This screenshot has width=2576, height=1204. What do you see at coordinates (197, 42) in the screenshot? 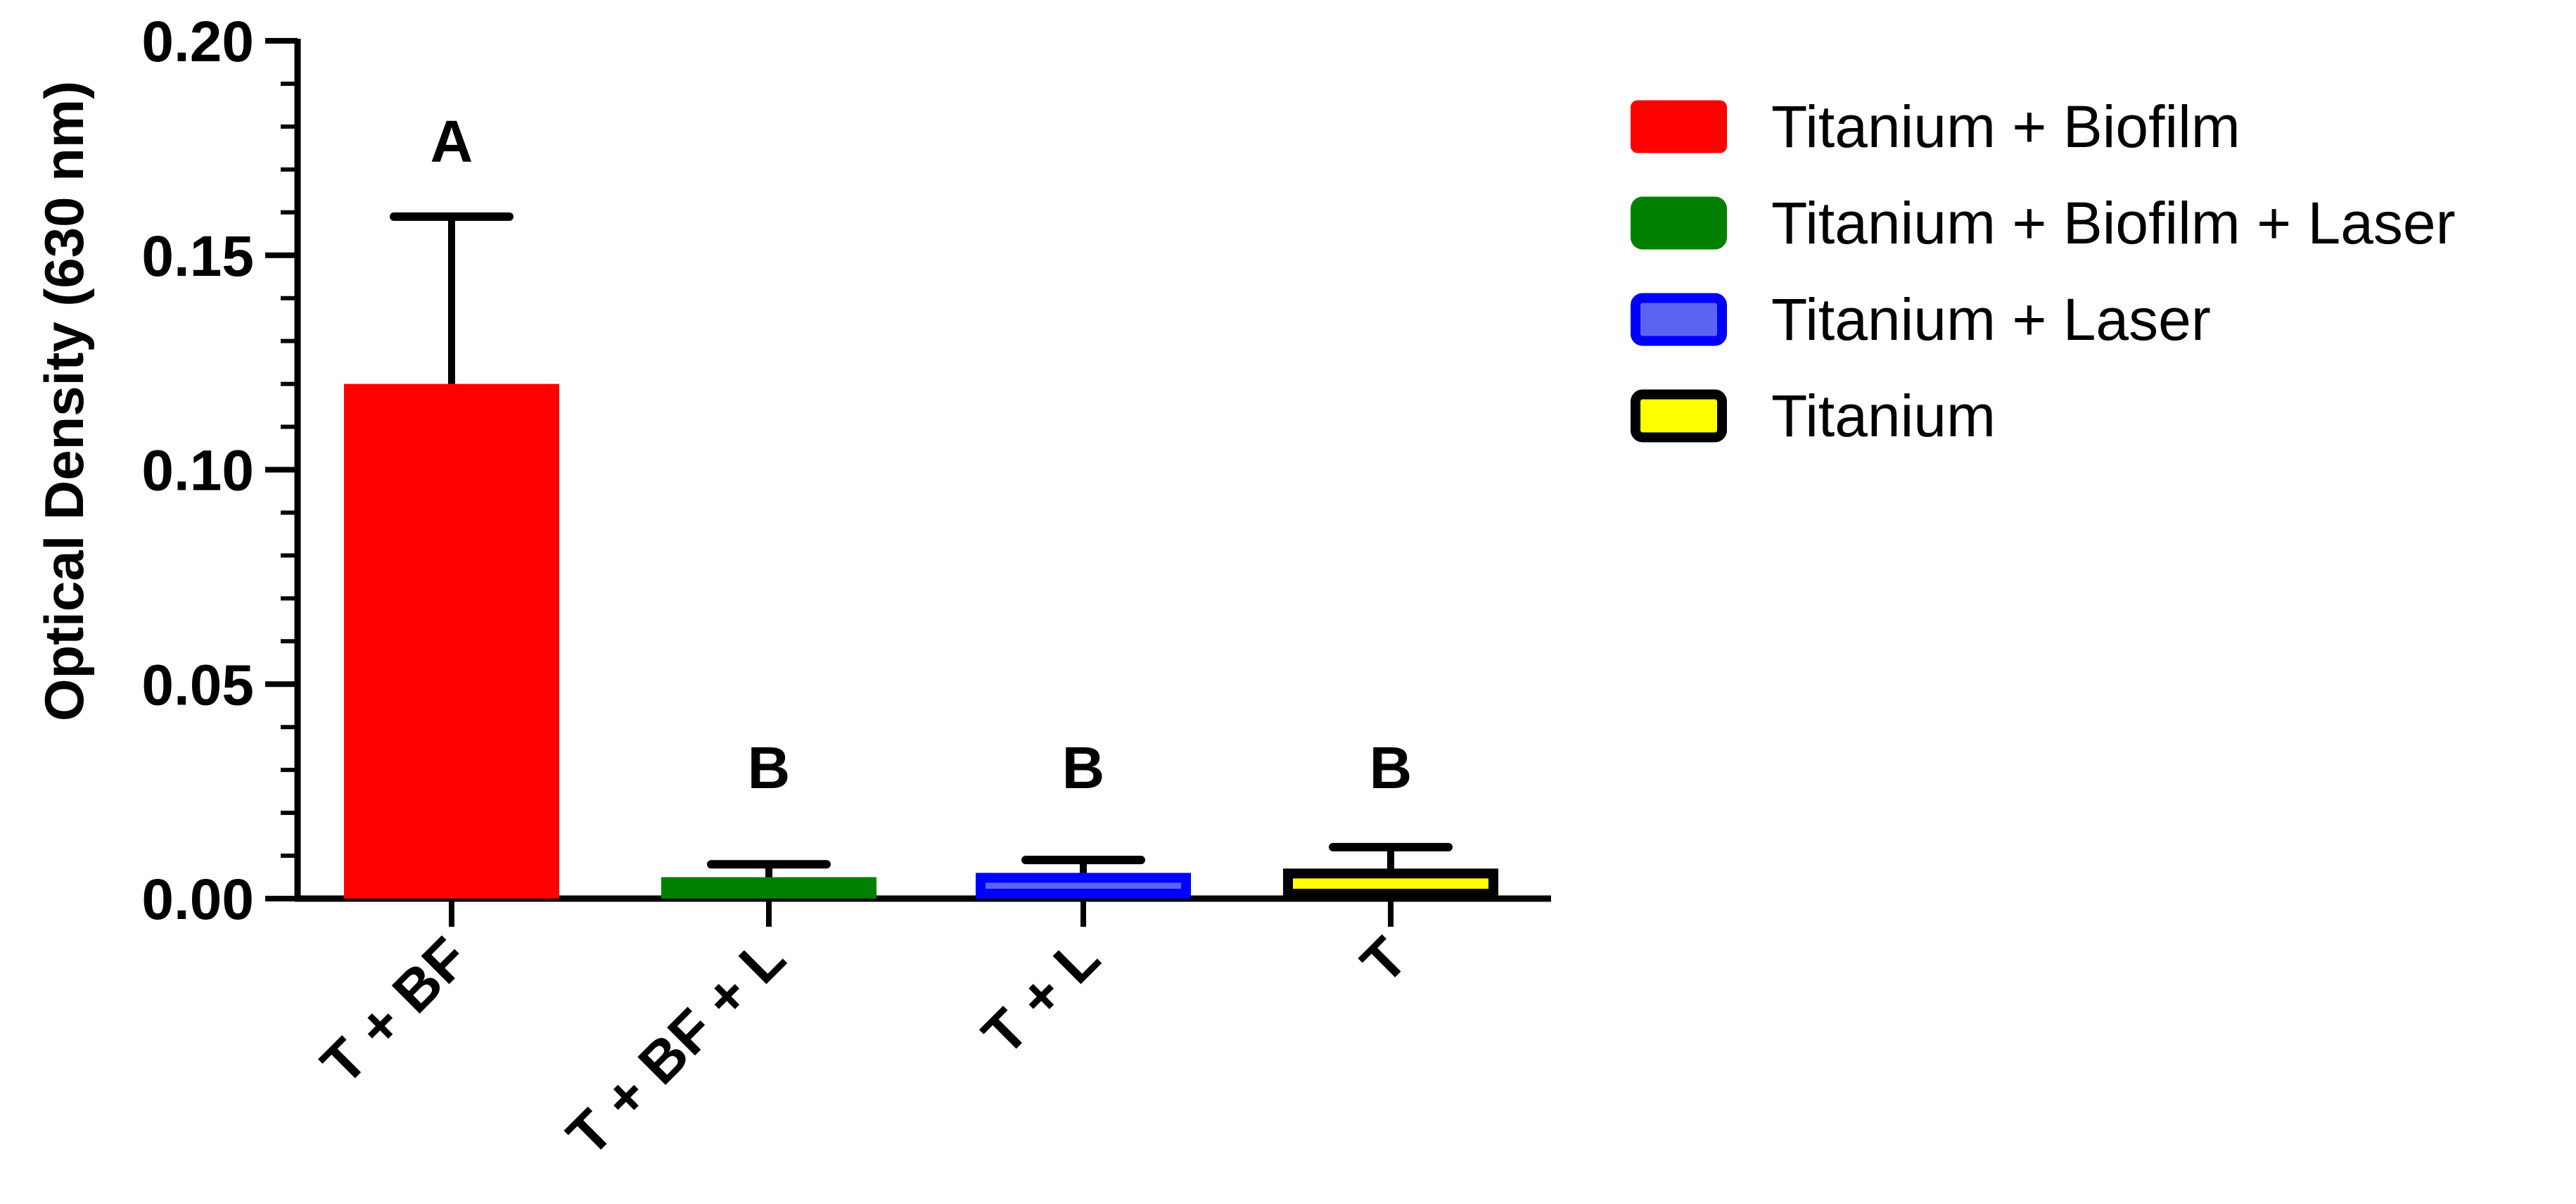
I see `y-tick-label: 0.20` at bounding box center [197, 42].